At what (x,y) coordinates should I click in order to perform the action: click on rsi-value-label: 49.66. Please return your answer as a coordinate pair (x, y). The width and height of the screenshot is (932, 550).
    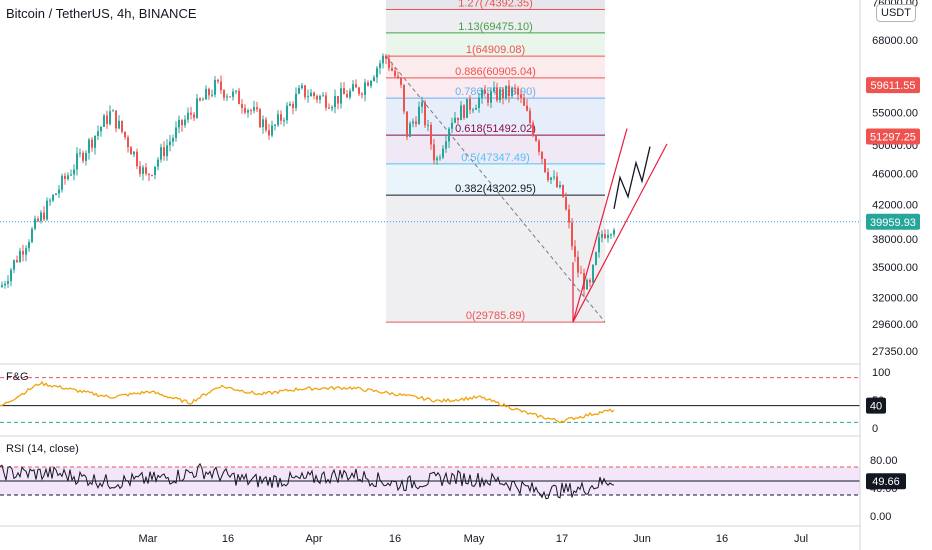
    Looking at the image, I should click on (886, 482).